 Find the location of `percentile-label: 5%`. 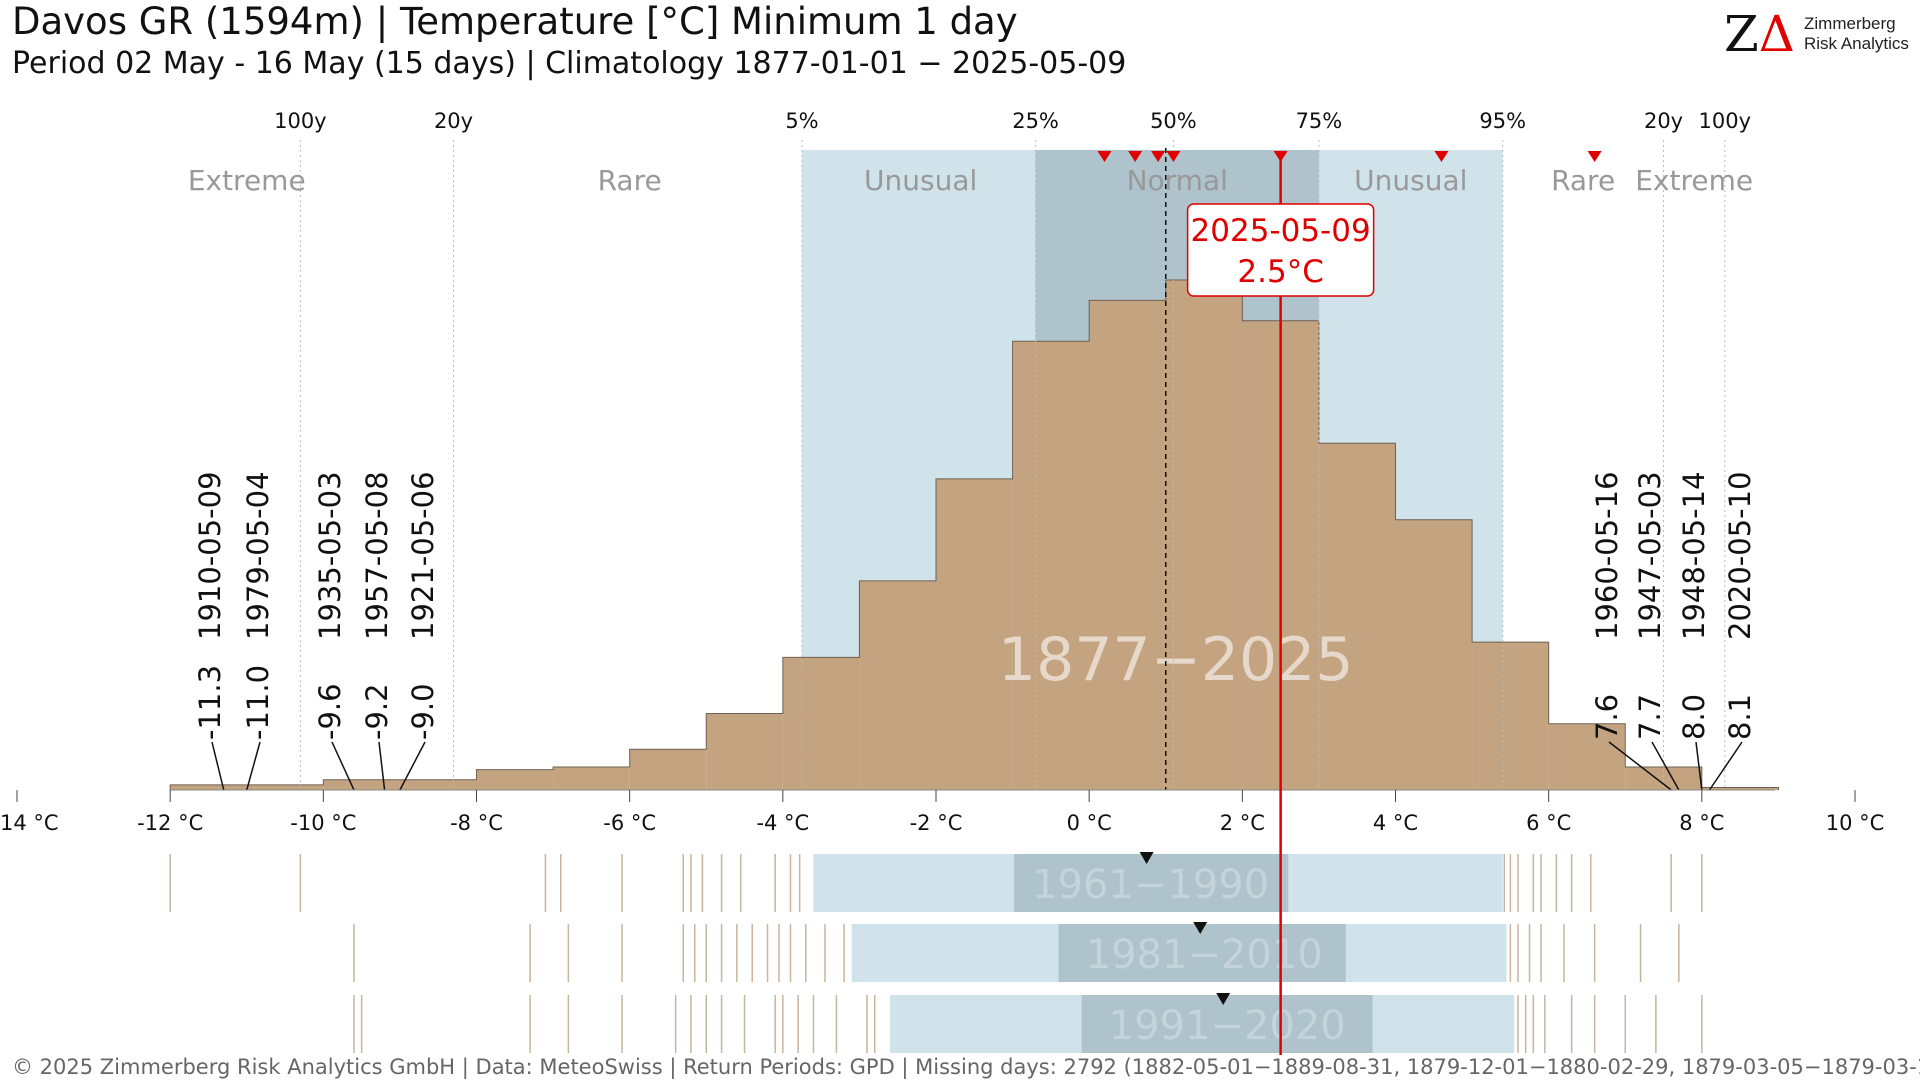

percentile-label: 5% is located at coordinates (801, 121).